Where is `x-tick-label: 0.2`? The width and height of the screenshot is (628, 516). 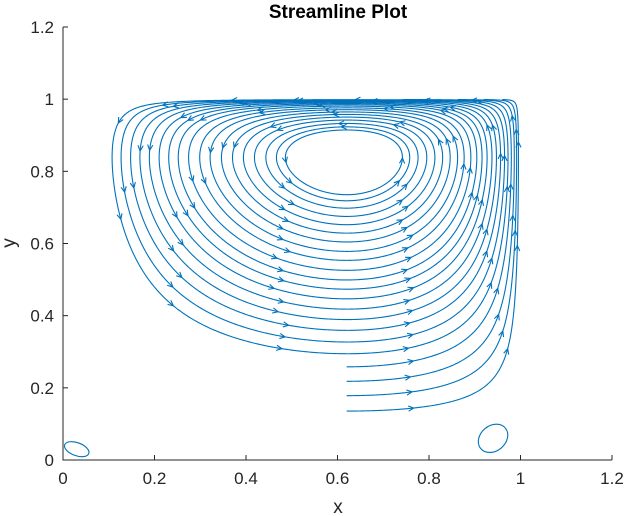 x-tick-label: 0.2 is located at coordinates (155, 478).